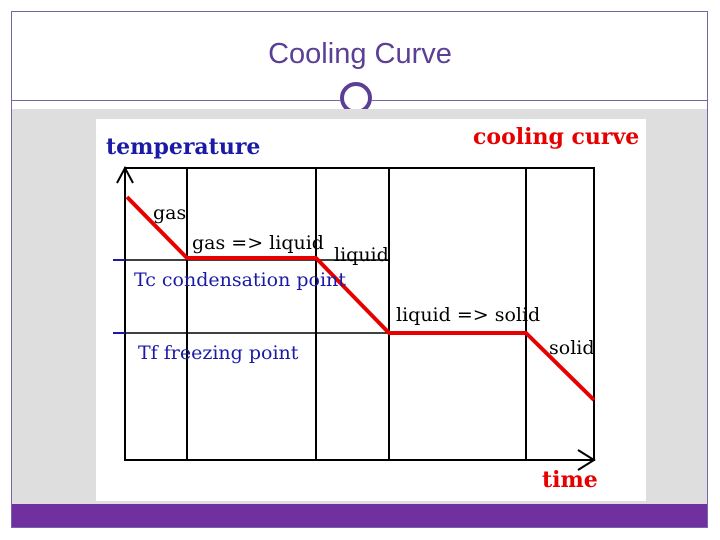  I want to click on slide-title: Cooling Curve, so click(360, 54).